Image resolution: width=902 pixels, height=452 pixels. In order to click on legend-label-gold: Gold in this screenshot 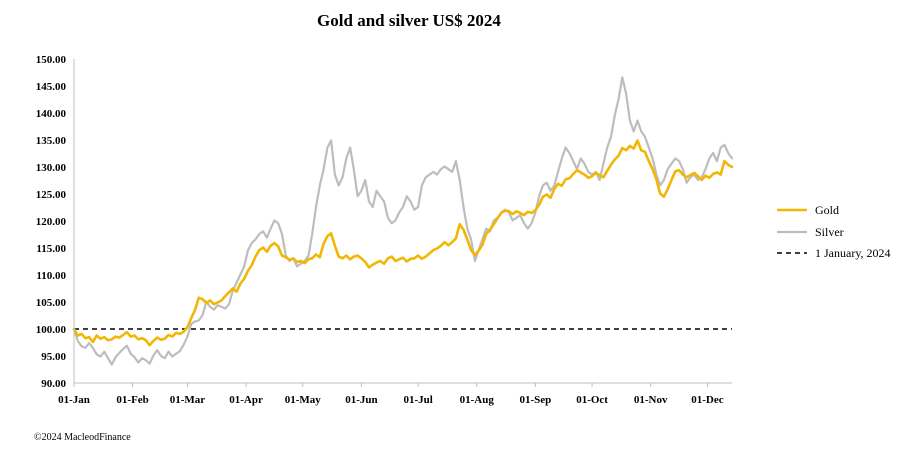, I will do `click(827, 210)`.